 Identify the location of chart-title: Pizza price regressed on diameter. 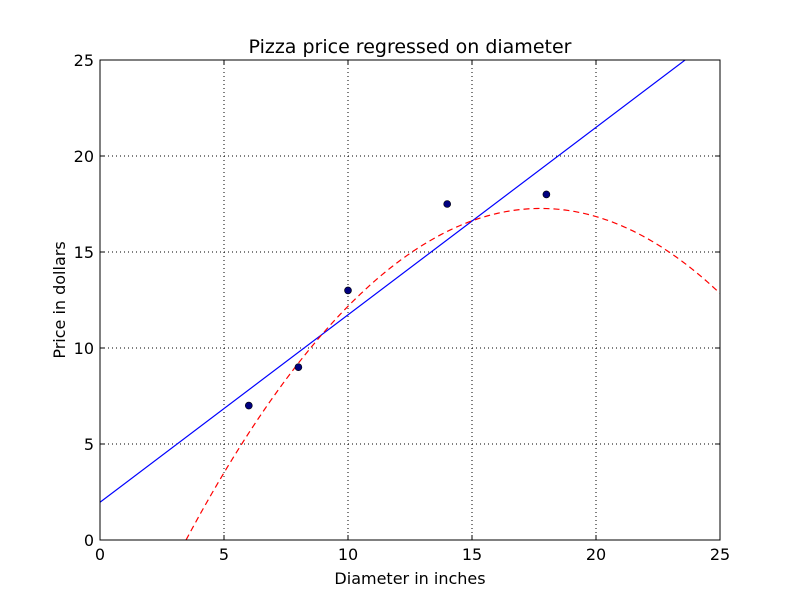
(410, 47).